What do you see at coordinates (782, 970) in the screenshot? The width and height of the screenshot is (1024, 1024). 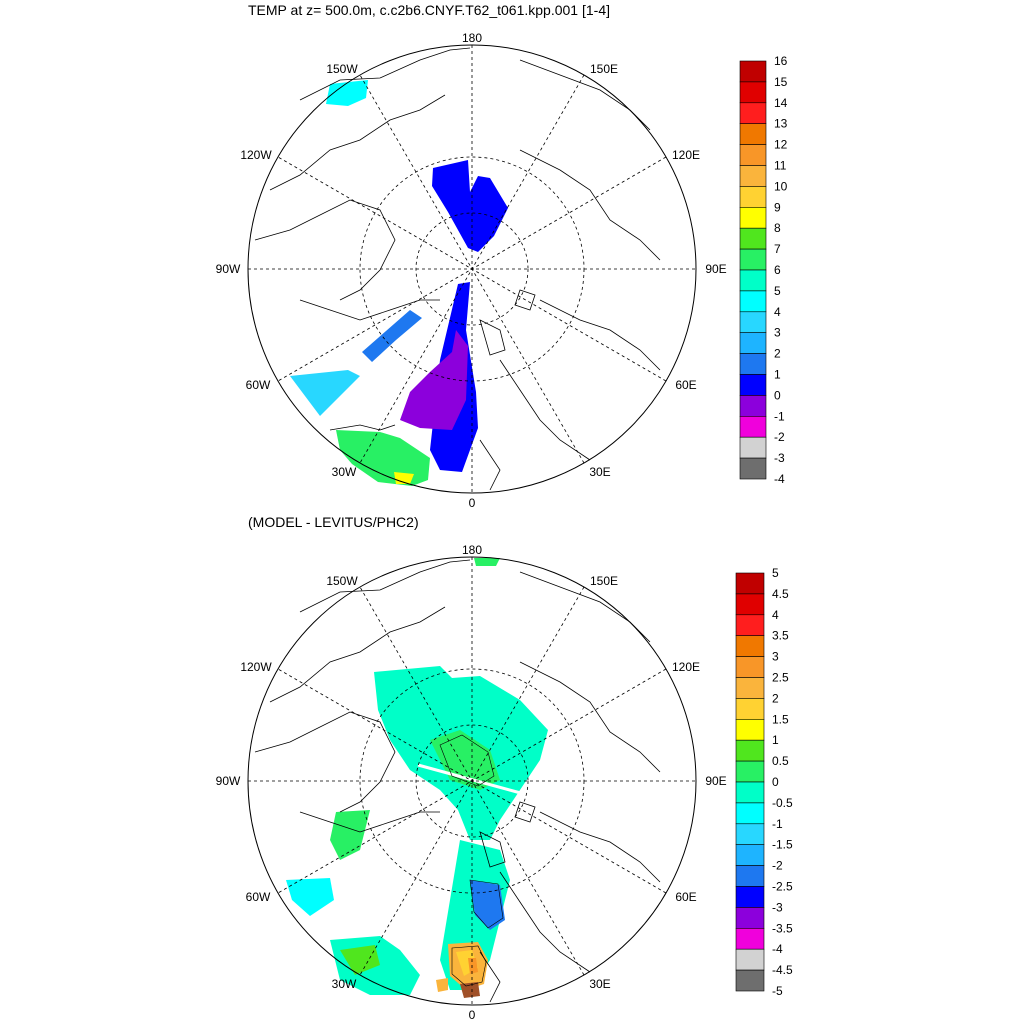 I see `colorbar-tick-label: -4.5` at bounding box center [782, 970].